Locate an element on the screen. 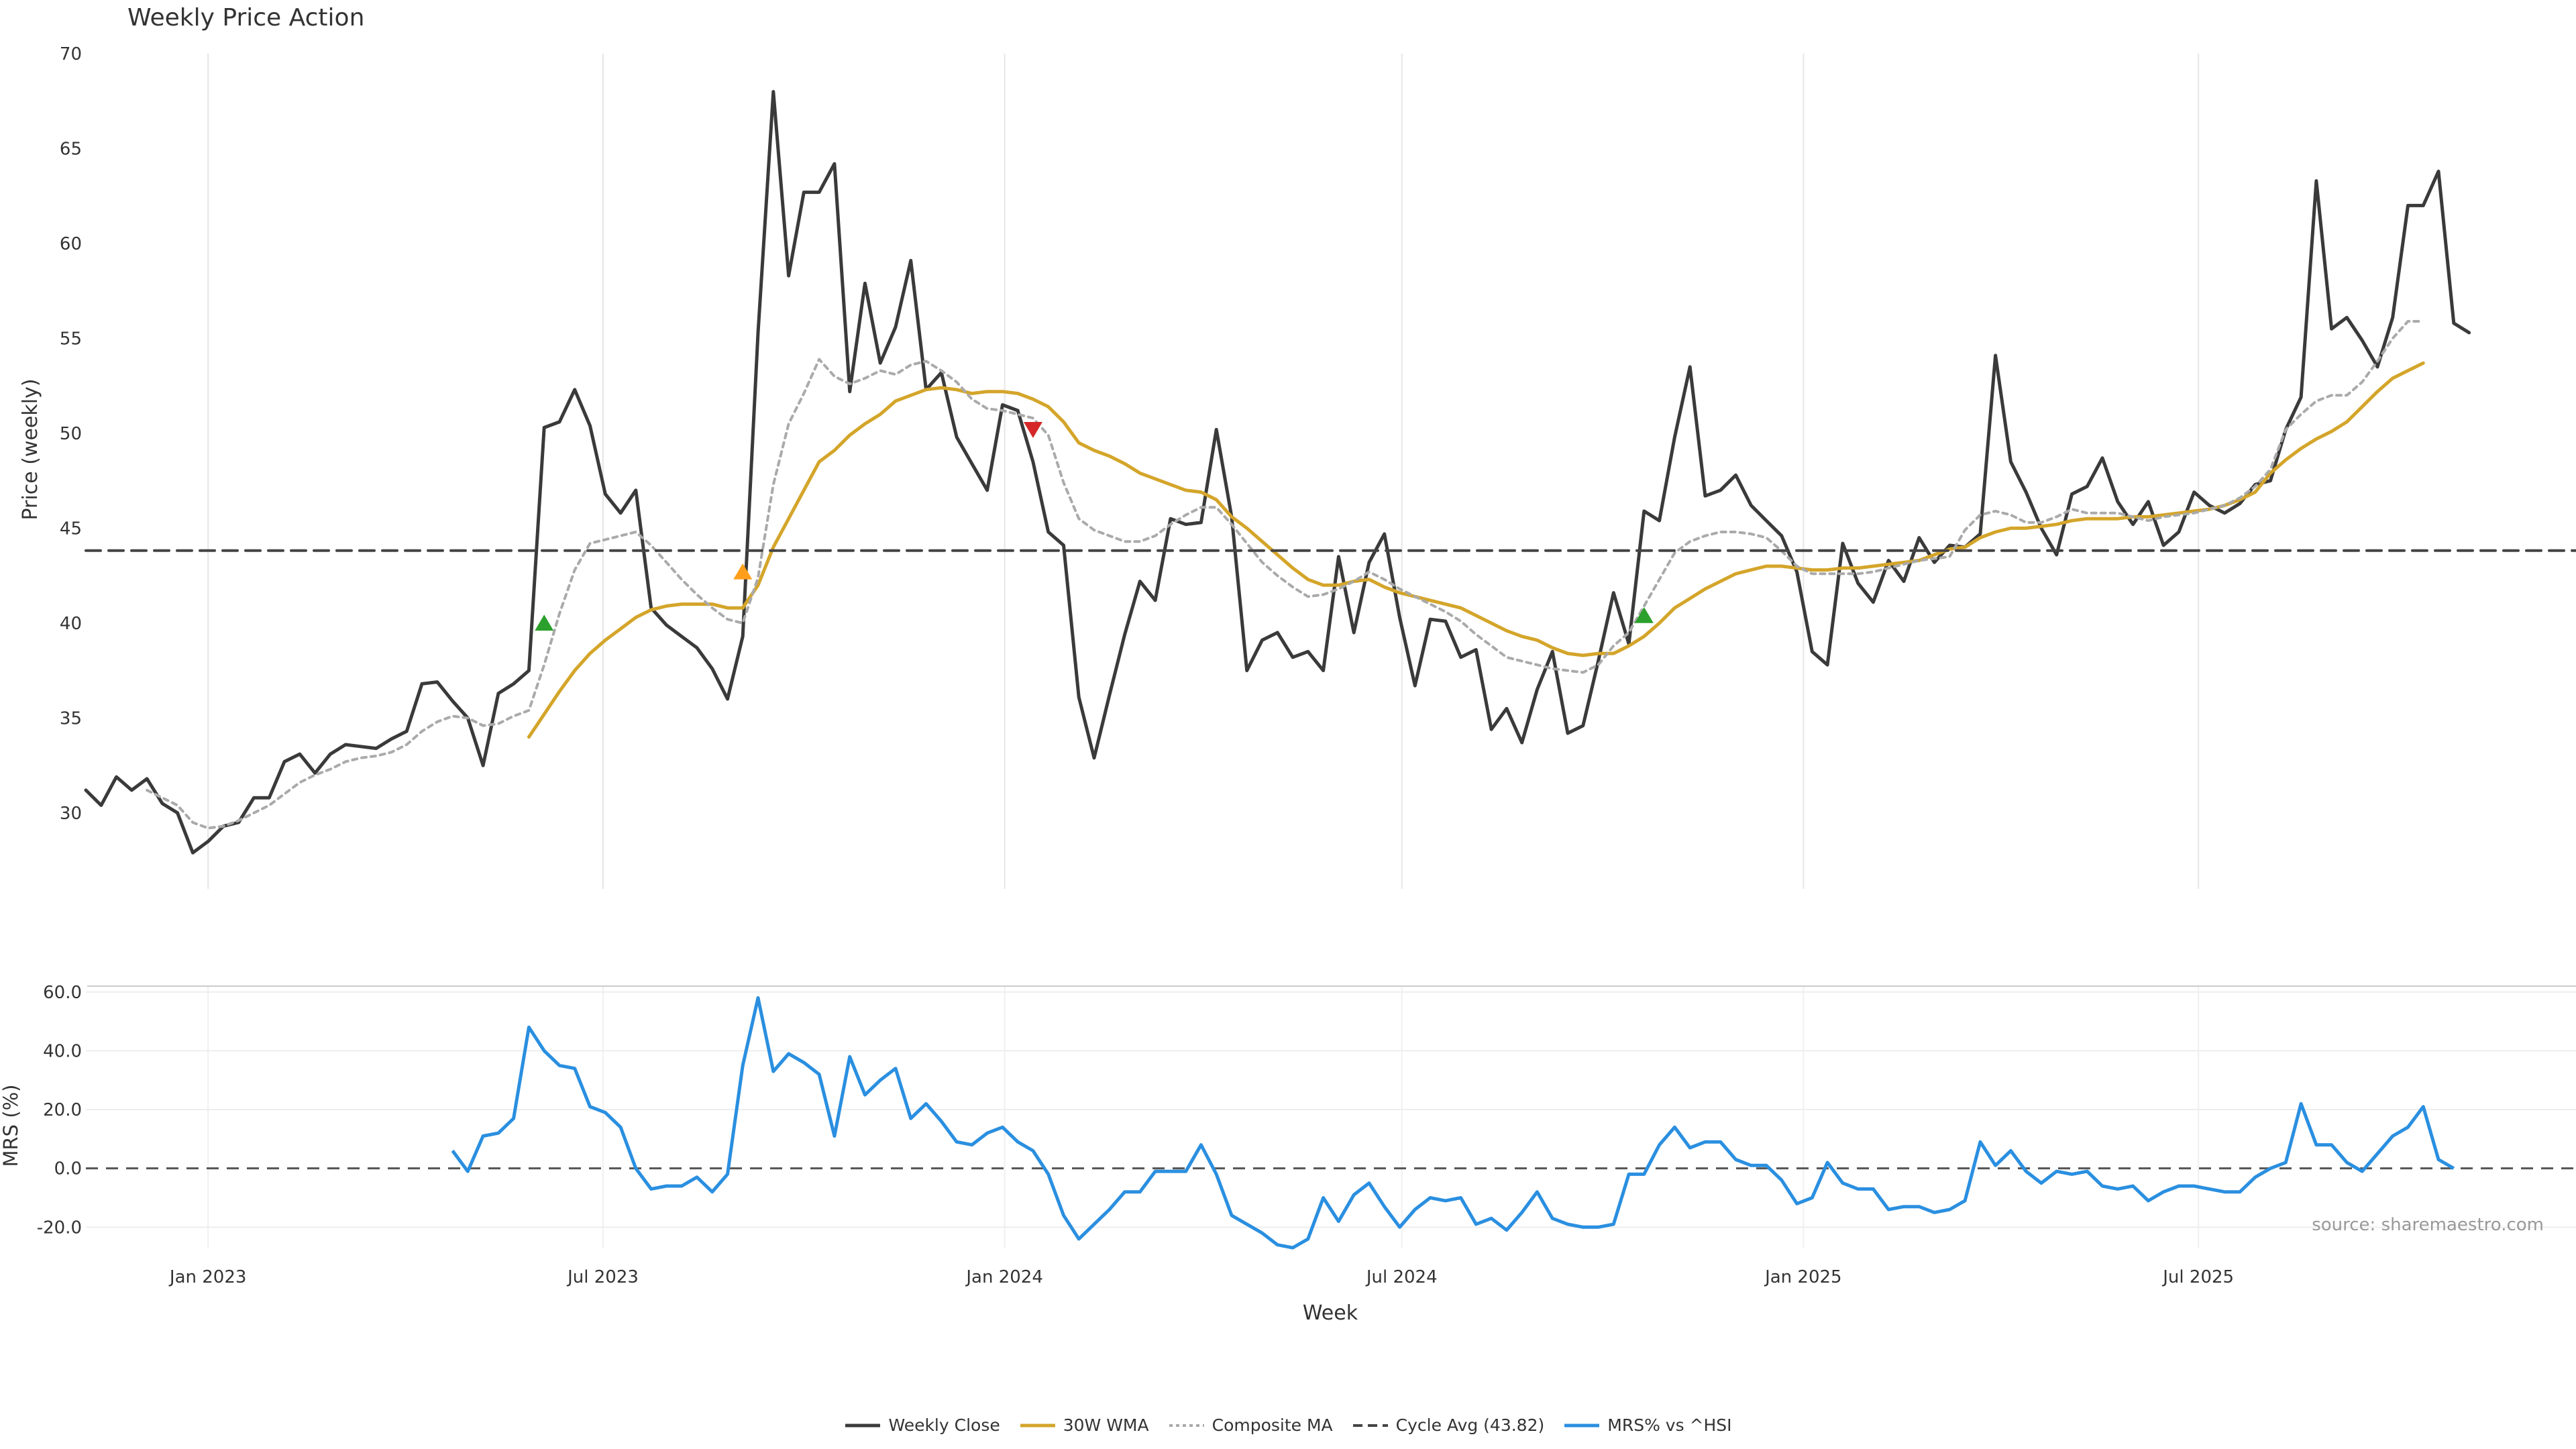  legend-item: MRS% vs ^HSI is located at coordinates (1647, 1425).